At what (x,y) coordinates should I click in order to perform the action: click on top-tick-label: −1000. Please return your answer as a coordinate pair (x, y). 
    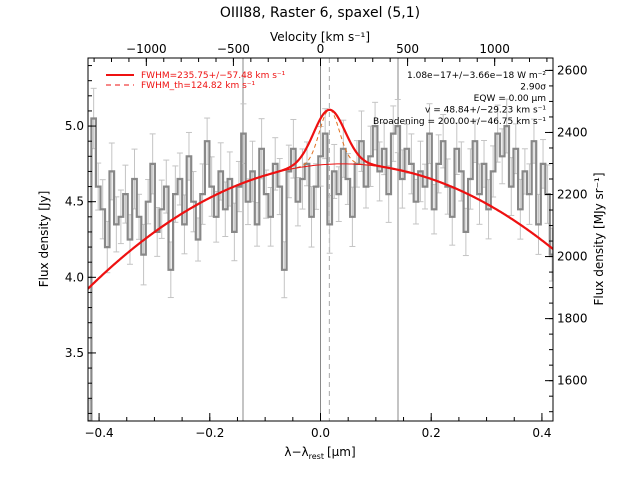
    Looking at the image, I should click on (146, 49).